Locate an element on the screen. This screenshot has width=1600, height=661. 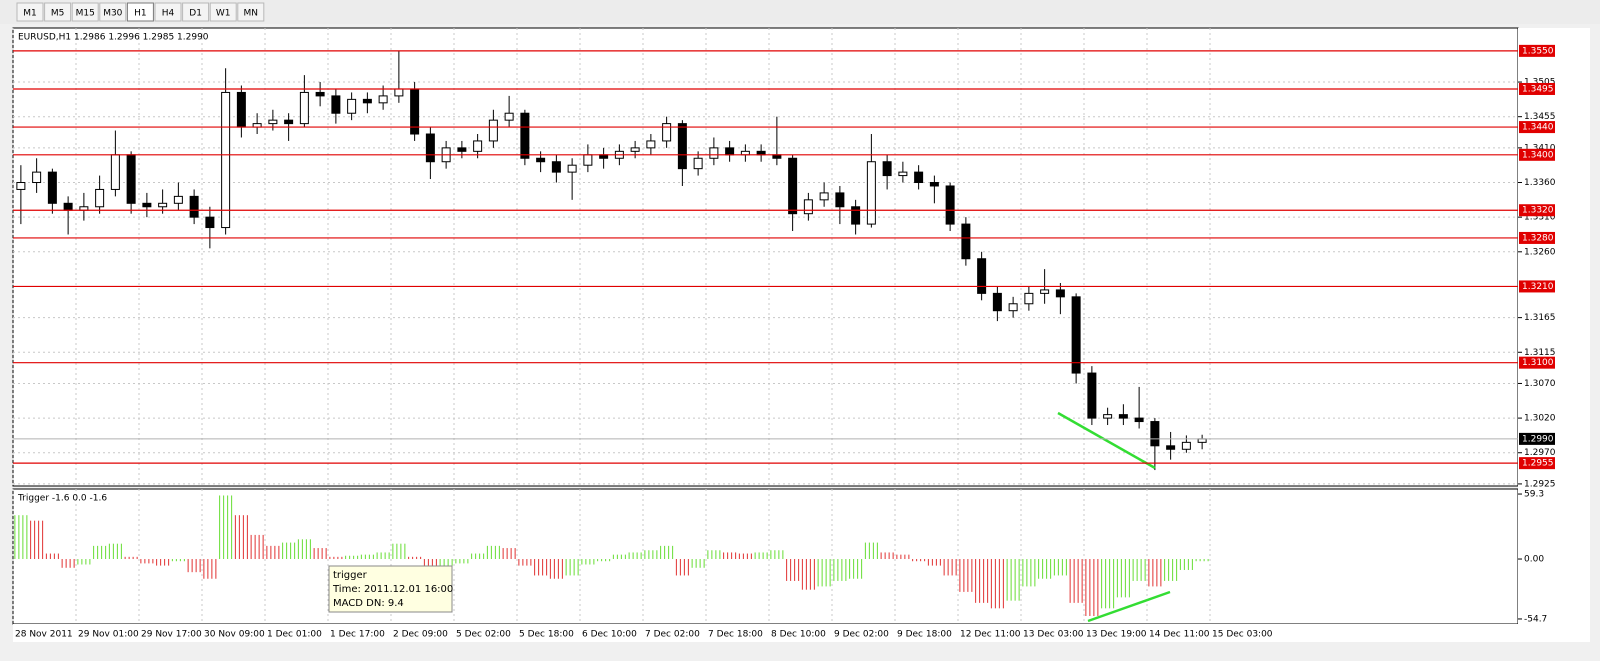
level-label: 1.3550 is located at coordinates (1538, 51).